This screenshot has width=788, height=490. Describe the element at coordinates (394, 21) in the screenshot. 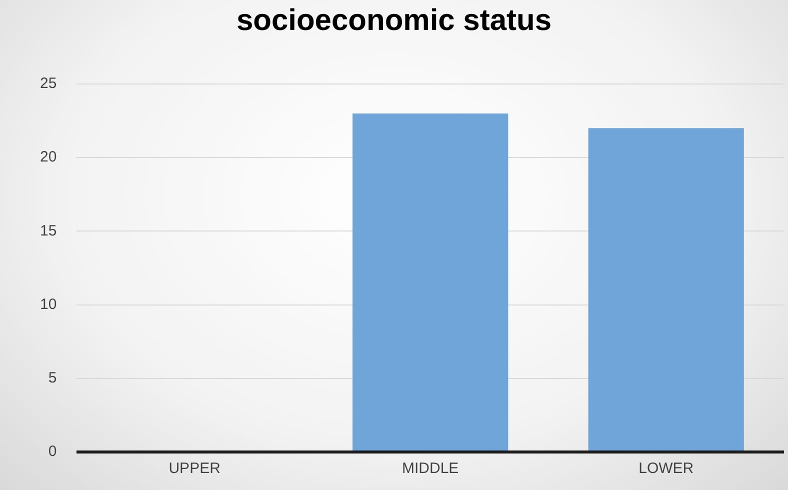

I see `chart-title: socioeconomic status` at that location.